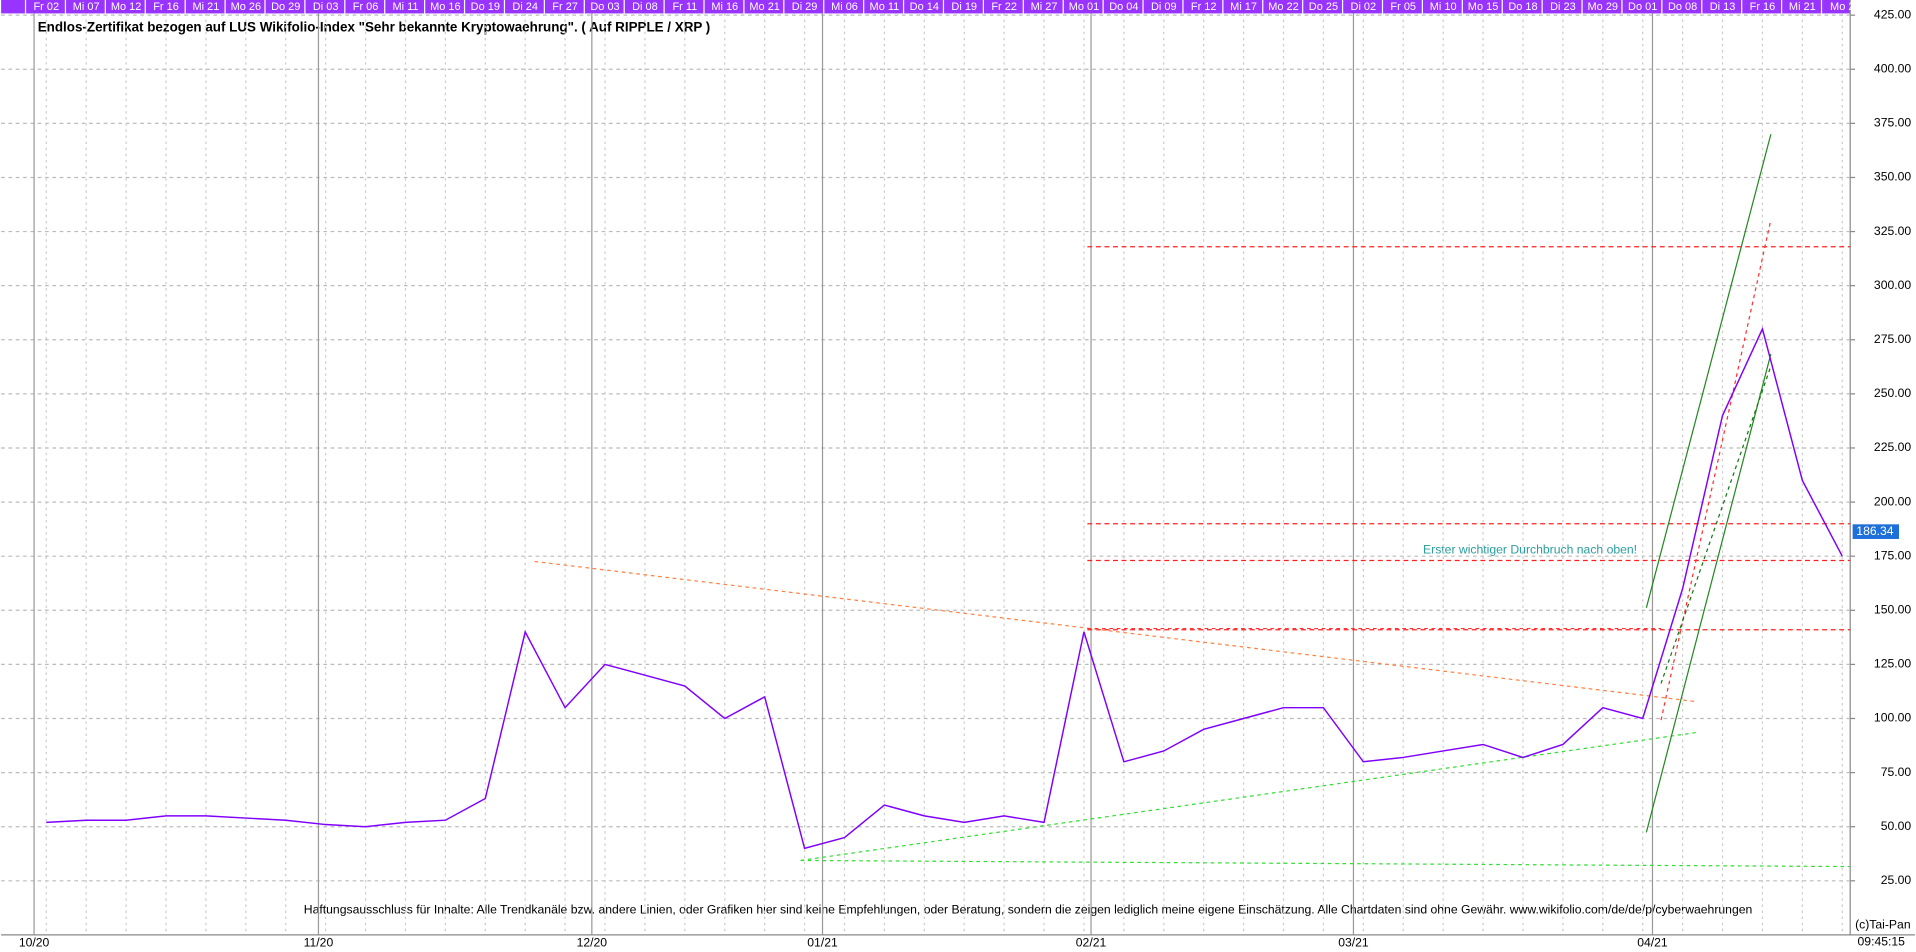 Image resolution: width=1916 pixels, height=952 pixels. Describe the element at coordinates (1892, 123) in the screenshot. I see `y-tick-label: 375.00` at that location.